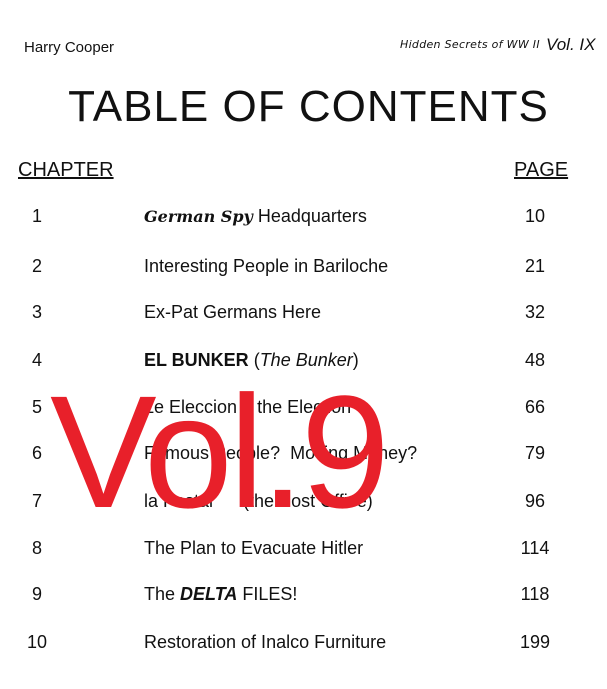 The width and height of the screenshot is (607, 689). Describe the element at coordinates (535, 548) in the screenshot. I see `chapter-page: 114` at that location.